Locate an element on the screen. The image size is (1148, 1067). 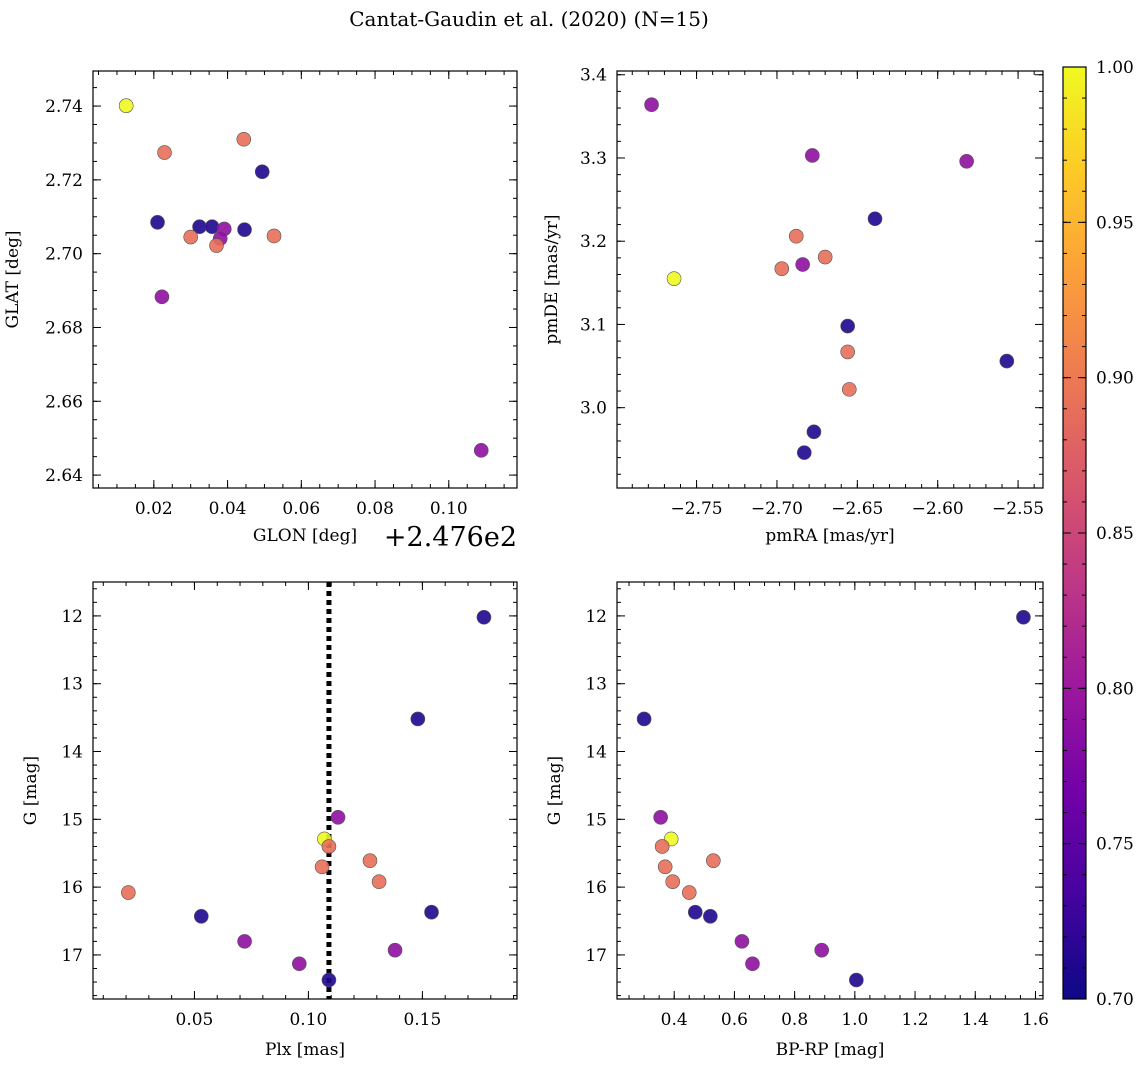
x-tick-label: 0.08 is located at coordinates (375, 509).